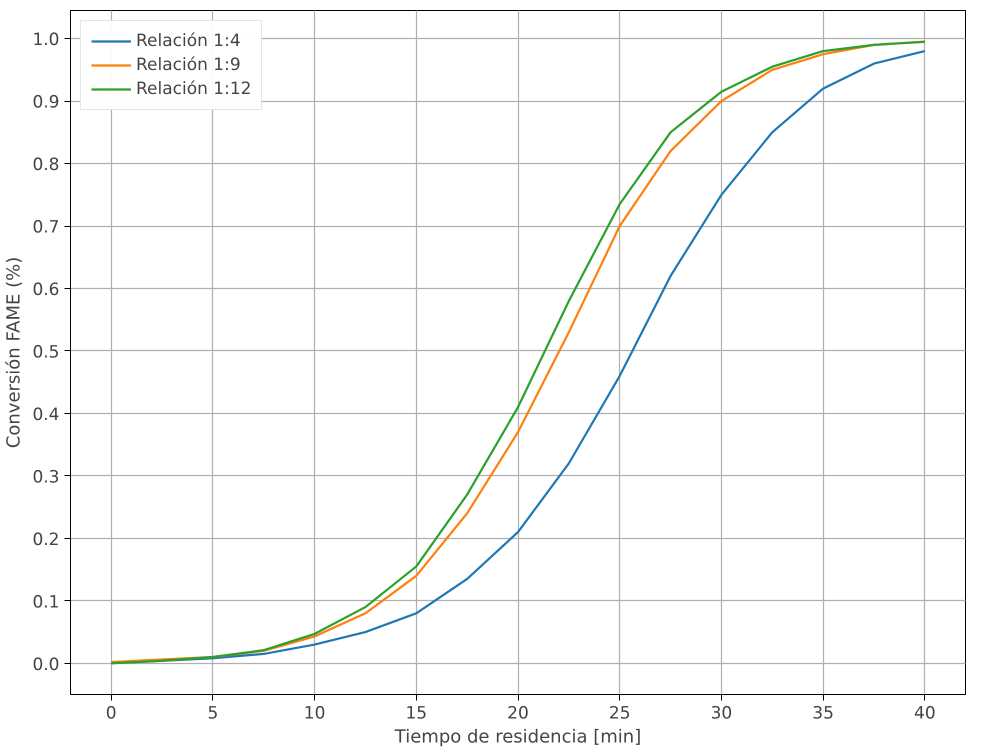  What do you see at coordinates (46, 602) in the screenshot?
I see `y-tick-label: 0.1` at bounding box center [46, 602].